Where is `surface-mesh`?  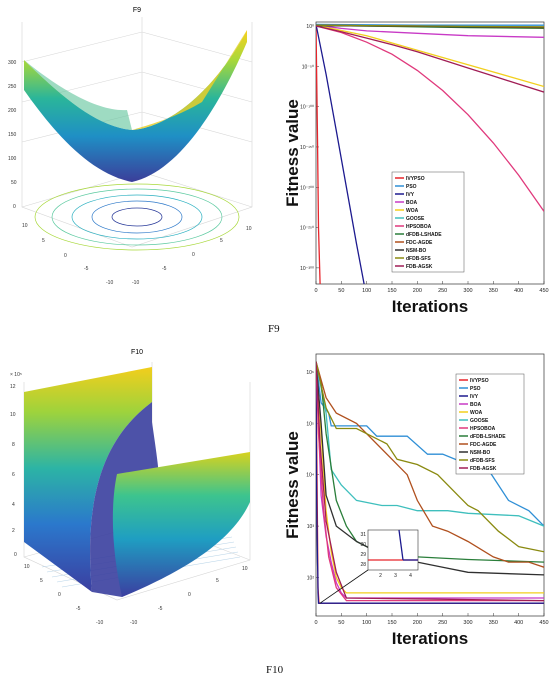
surface-mesh is located at coordinates (135, 106).